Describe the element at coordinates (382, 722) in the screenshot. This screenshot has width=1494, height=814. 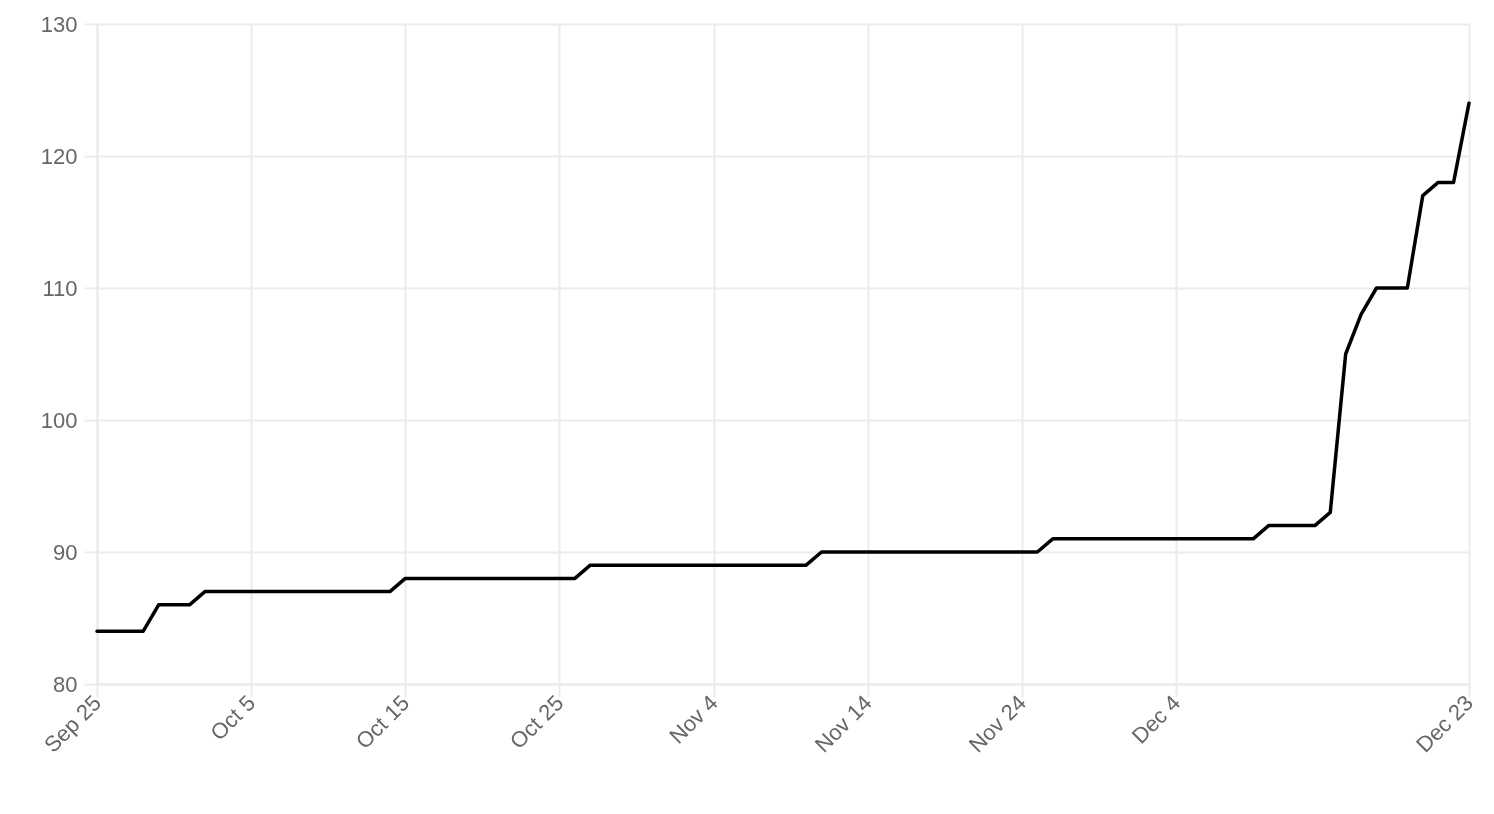
I see `x-tick-label: Oct 15` at that location.